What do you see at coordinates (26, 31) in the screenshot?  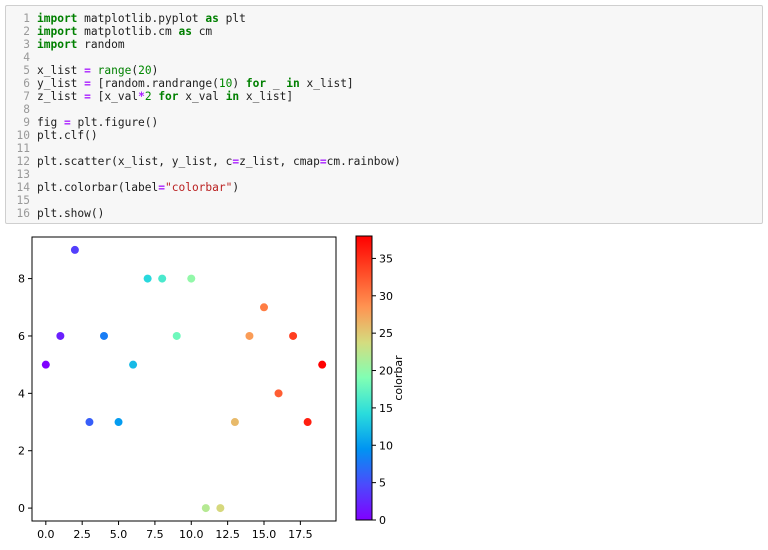 I see `line-number: 2` at bounding box center [26, 31].